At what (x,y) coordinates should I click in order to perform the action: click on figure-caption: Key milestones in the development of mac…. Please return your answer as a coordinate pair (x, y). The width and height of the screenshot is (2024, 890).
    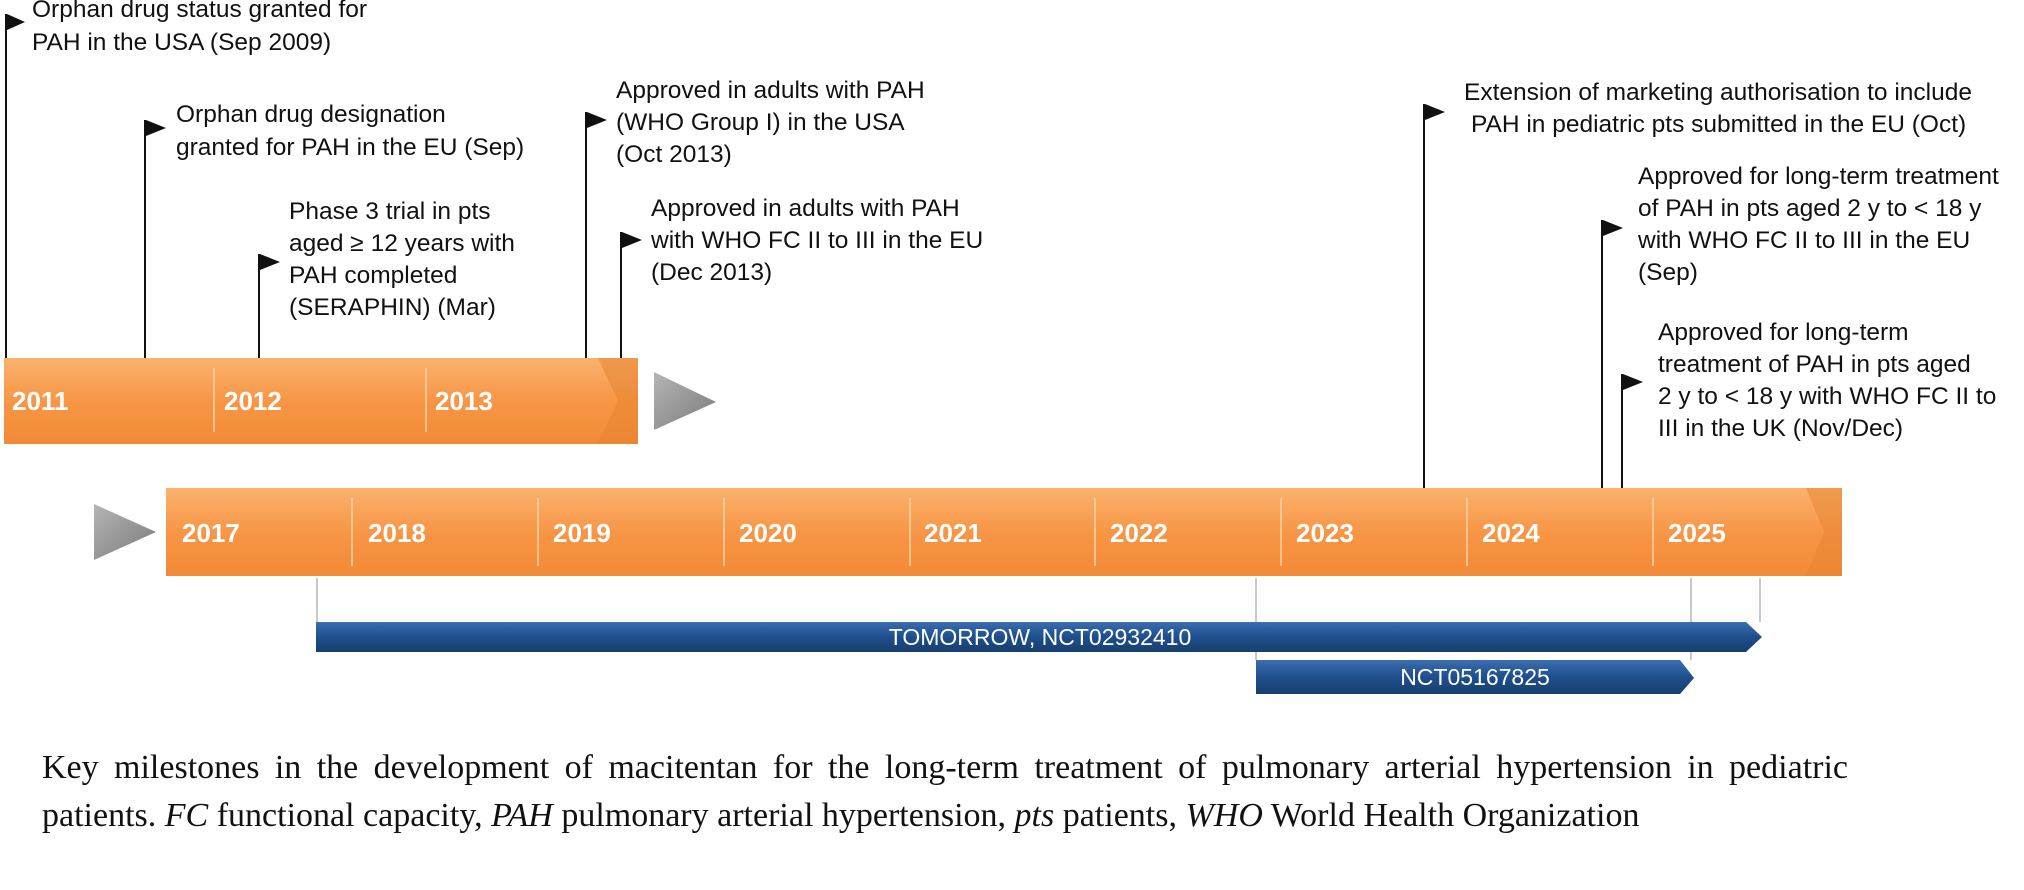
    Looking at the image, I should click on (945, 792).